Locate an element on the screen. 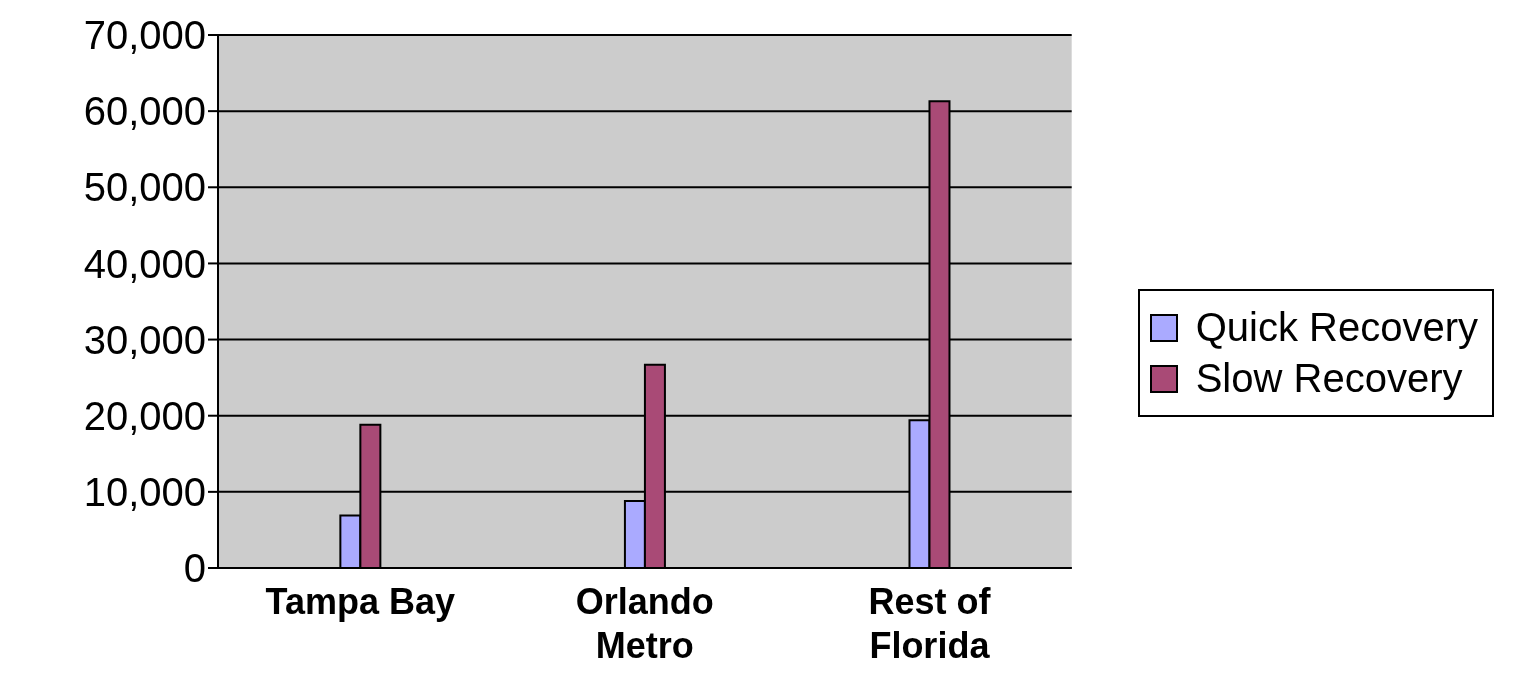 This screenshot has height=698, width=1516. x-tick-label: Tampa Bay is located at coordinates (360, 601).